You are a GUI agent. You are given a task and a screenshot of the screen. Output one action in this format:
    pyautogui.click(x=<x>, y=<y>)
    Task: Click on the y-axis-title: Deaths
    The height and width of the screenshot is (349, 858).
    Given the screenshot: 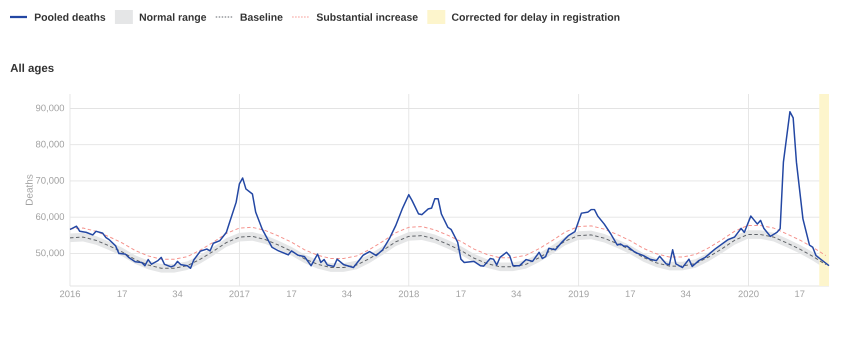 What is the action you would take?
    pyautogui.click(x=29, y=189)
    